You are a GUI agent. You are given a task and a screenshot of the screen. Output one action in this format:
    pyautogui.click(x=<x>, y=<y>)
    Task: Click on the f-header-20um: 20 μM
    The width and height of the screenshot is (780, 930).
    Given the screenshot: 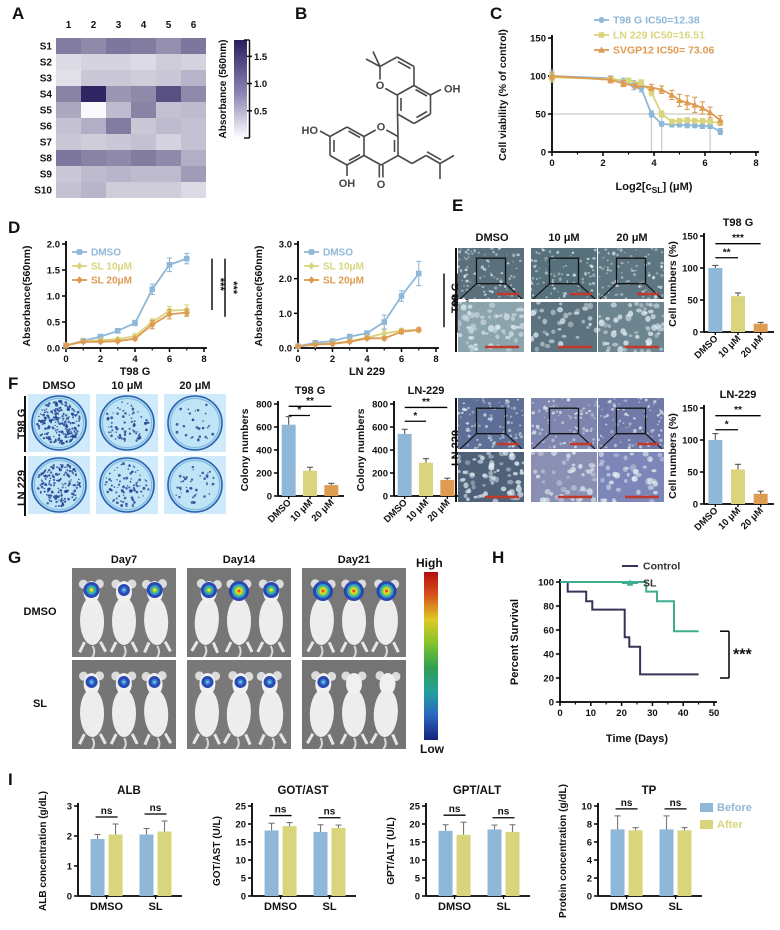 What is the action you would take?
    pyautogui.click(x=195, y=386)
    